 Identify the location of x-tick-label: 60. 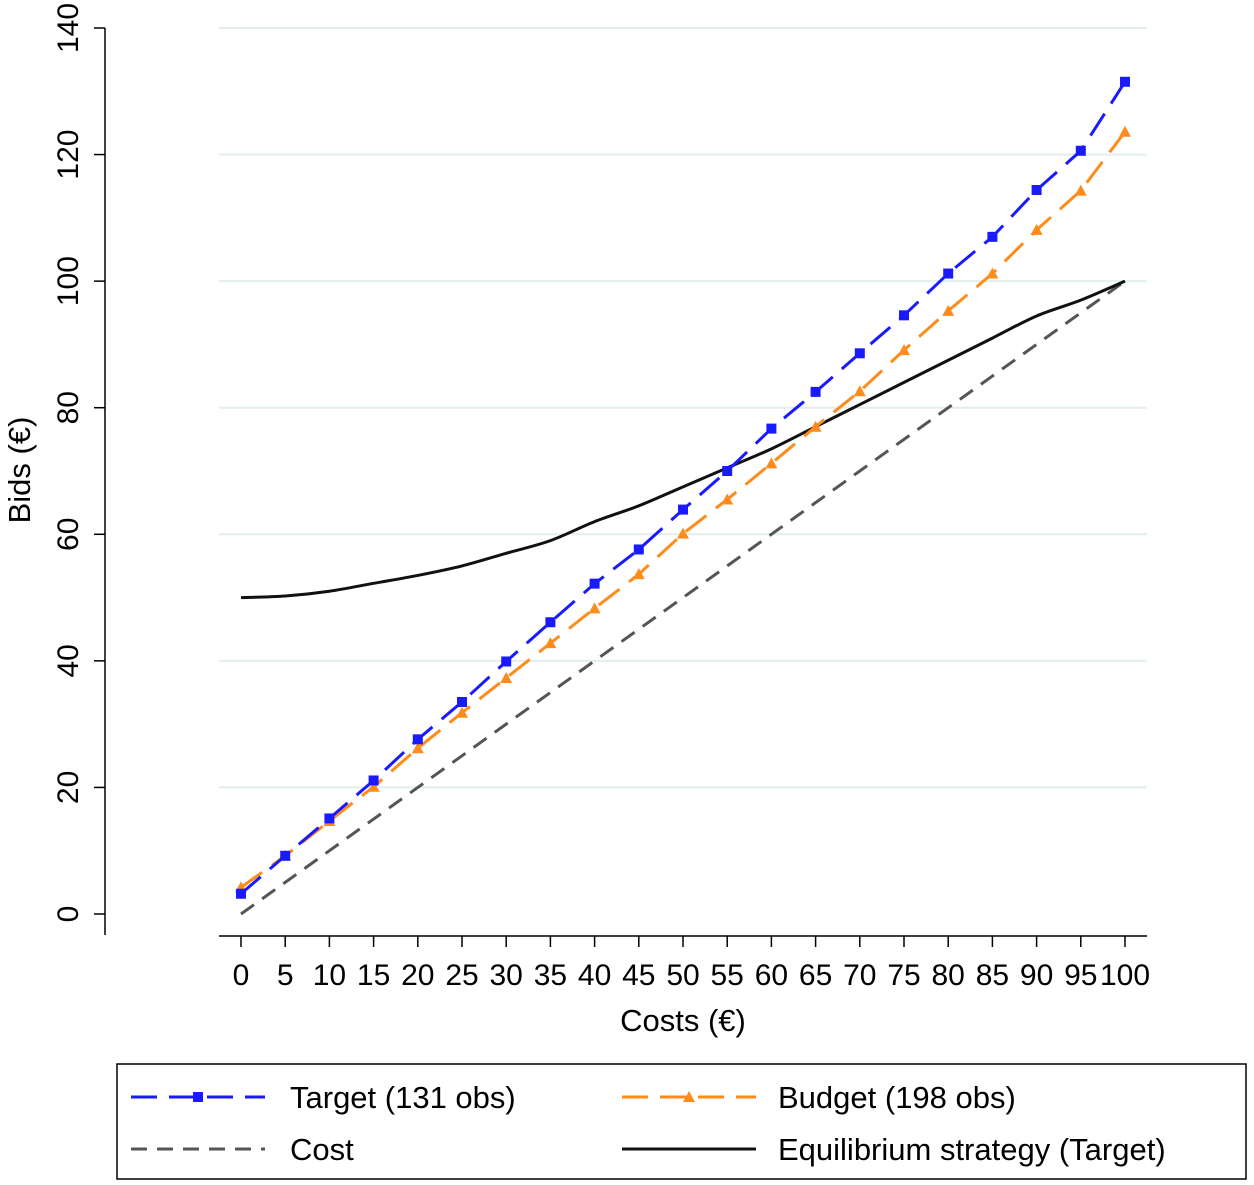
(771, 975).